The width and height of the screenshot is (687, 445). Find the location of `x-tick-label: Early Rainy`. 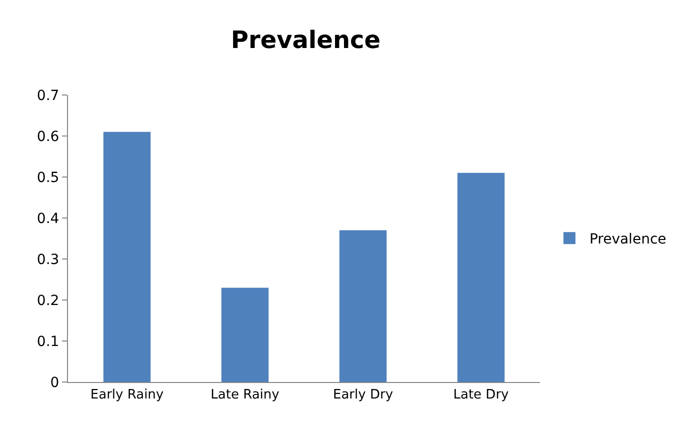

x-tick-label: Early Rainy is located at coordinates (127, 395).